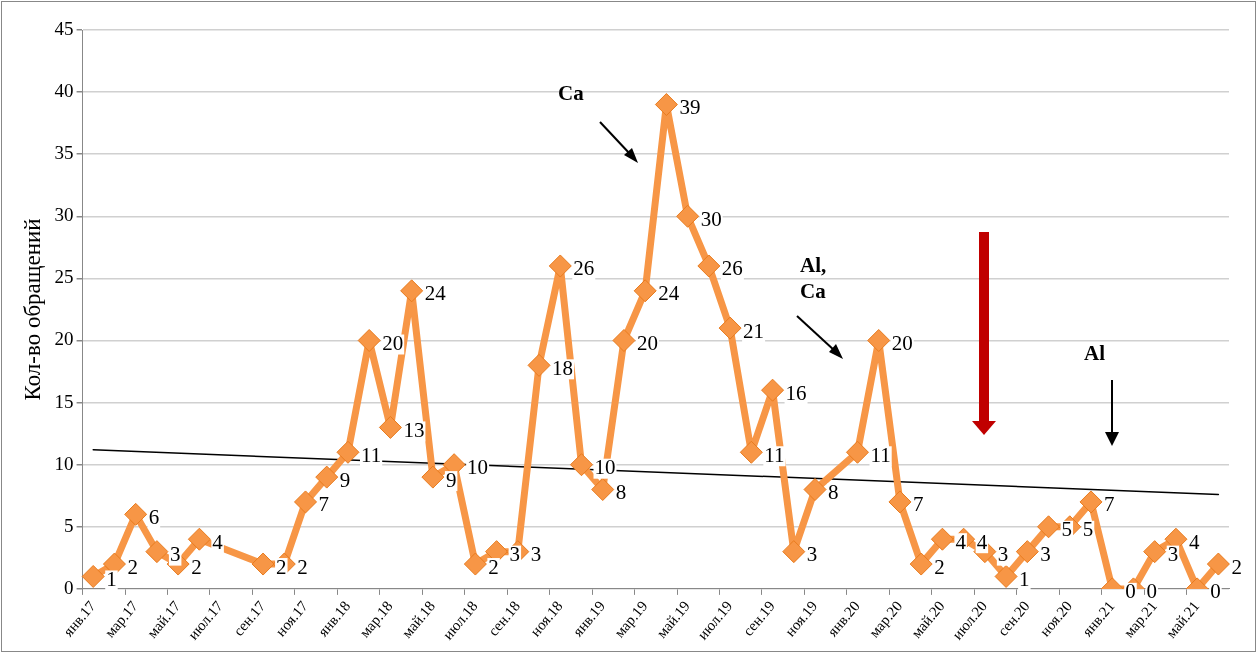  I want to click on y-tick-label: 10, so click(64, 463).